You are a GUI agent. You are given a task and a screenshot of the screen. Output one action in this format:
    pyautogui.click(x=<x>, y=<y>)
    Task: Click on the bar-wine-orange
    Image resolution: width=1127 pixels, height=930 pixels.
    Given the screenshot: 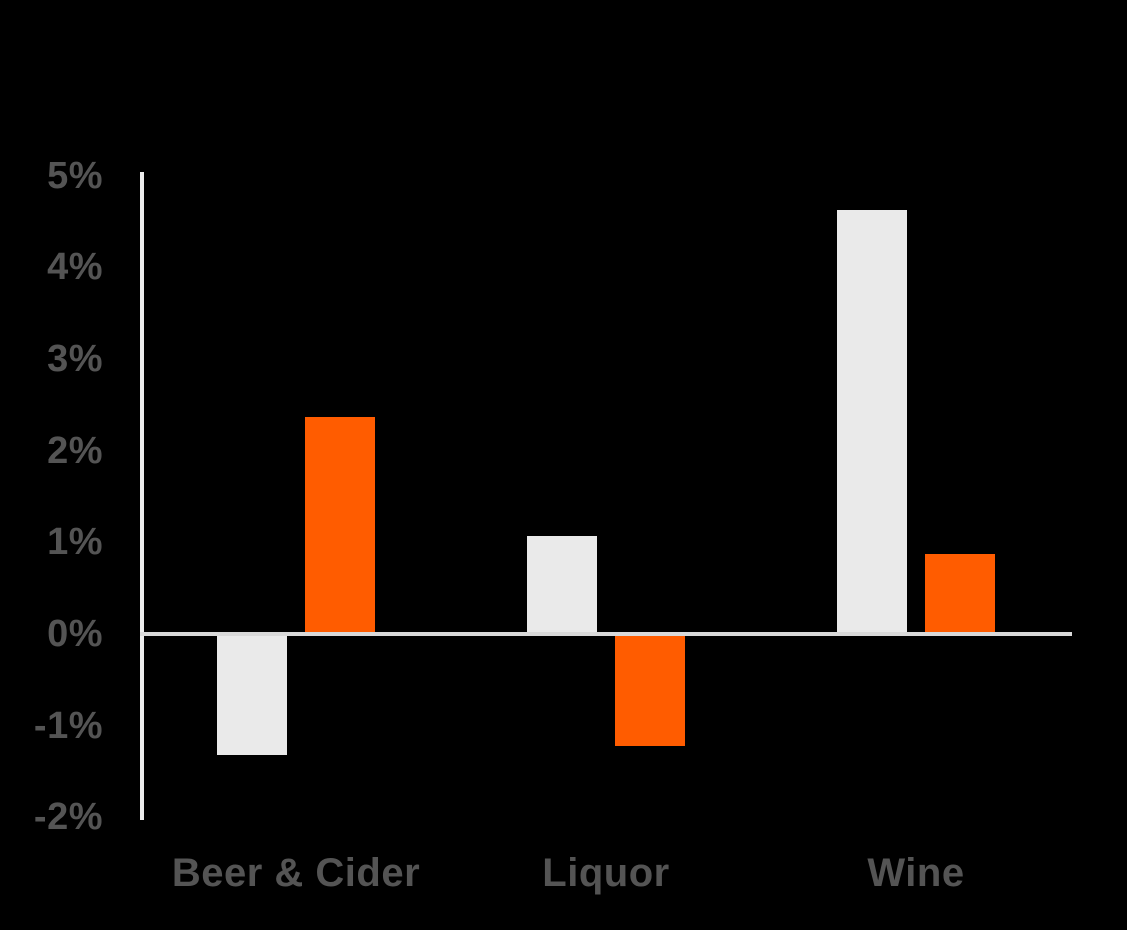 What is the action you would take?
    pyautogui.click(x=960, y=593)
    